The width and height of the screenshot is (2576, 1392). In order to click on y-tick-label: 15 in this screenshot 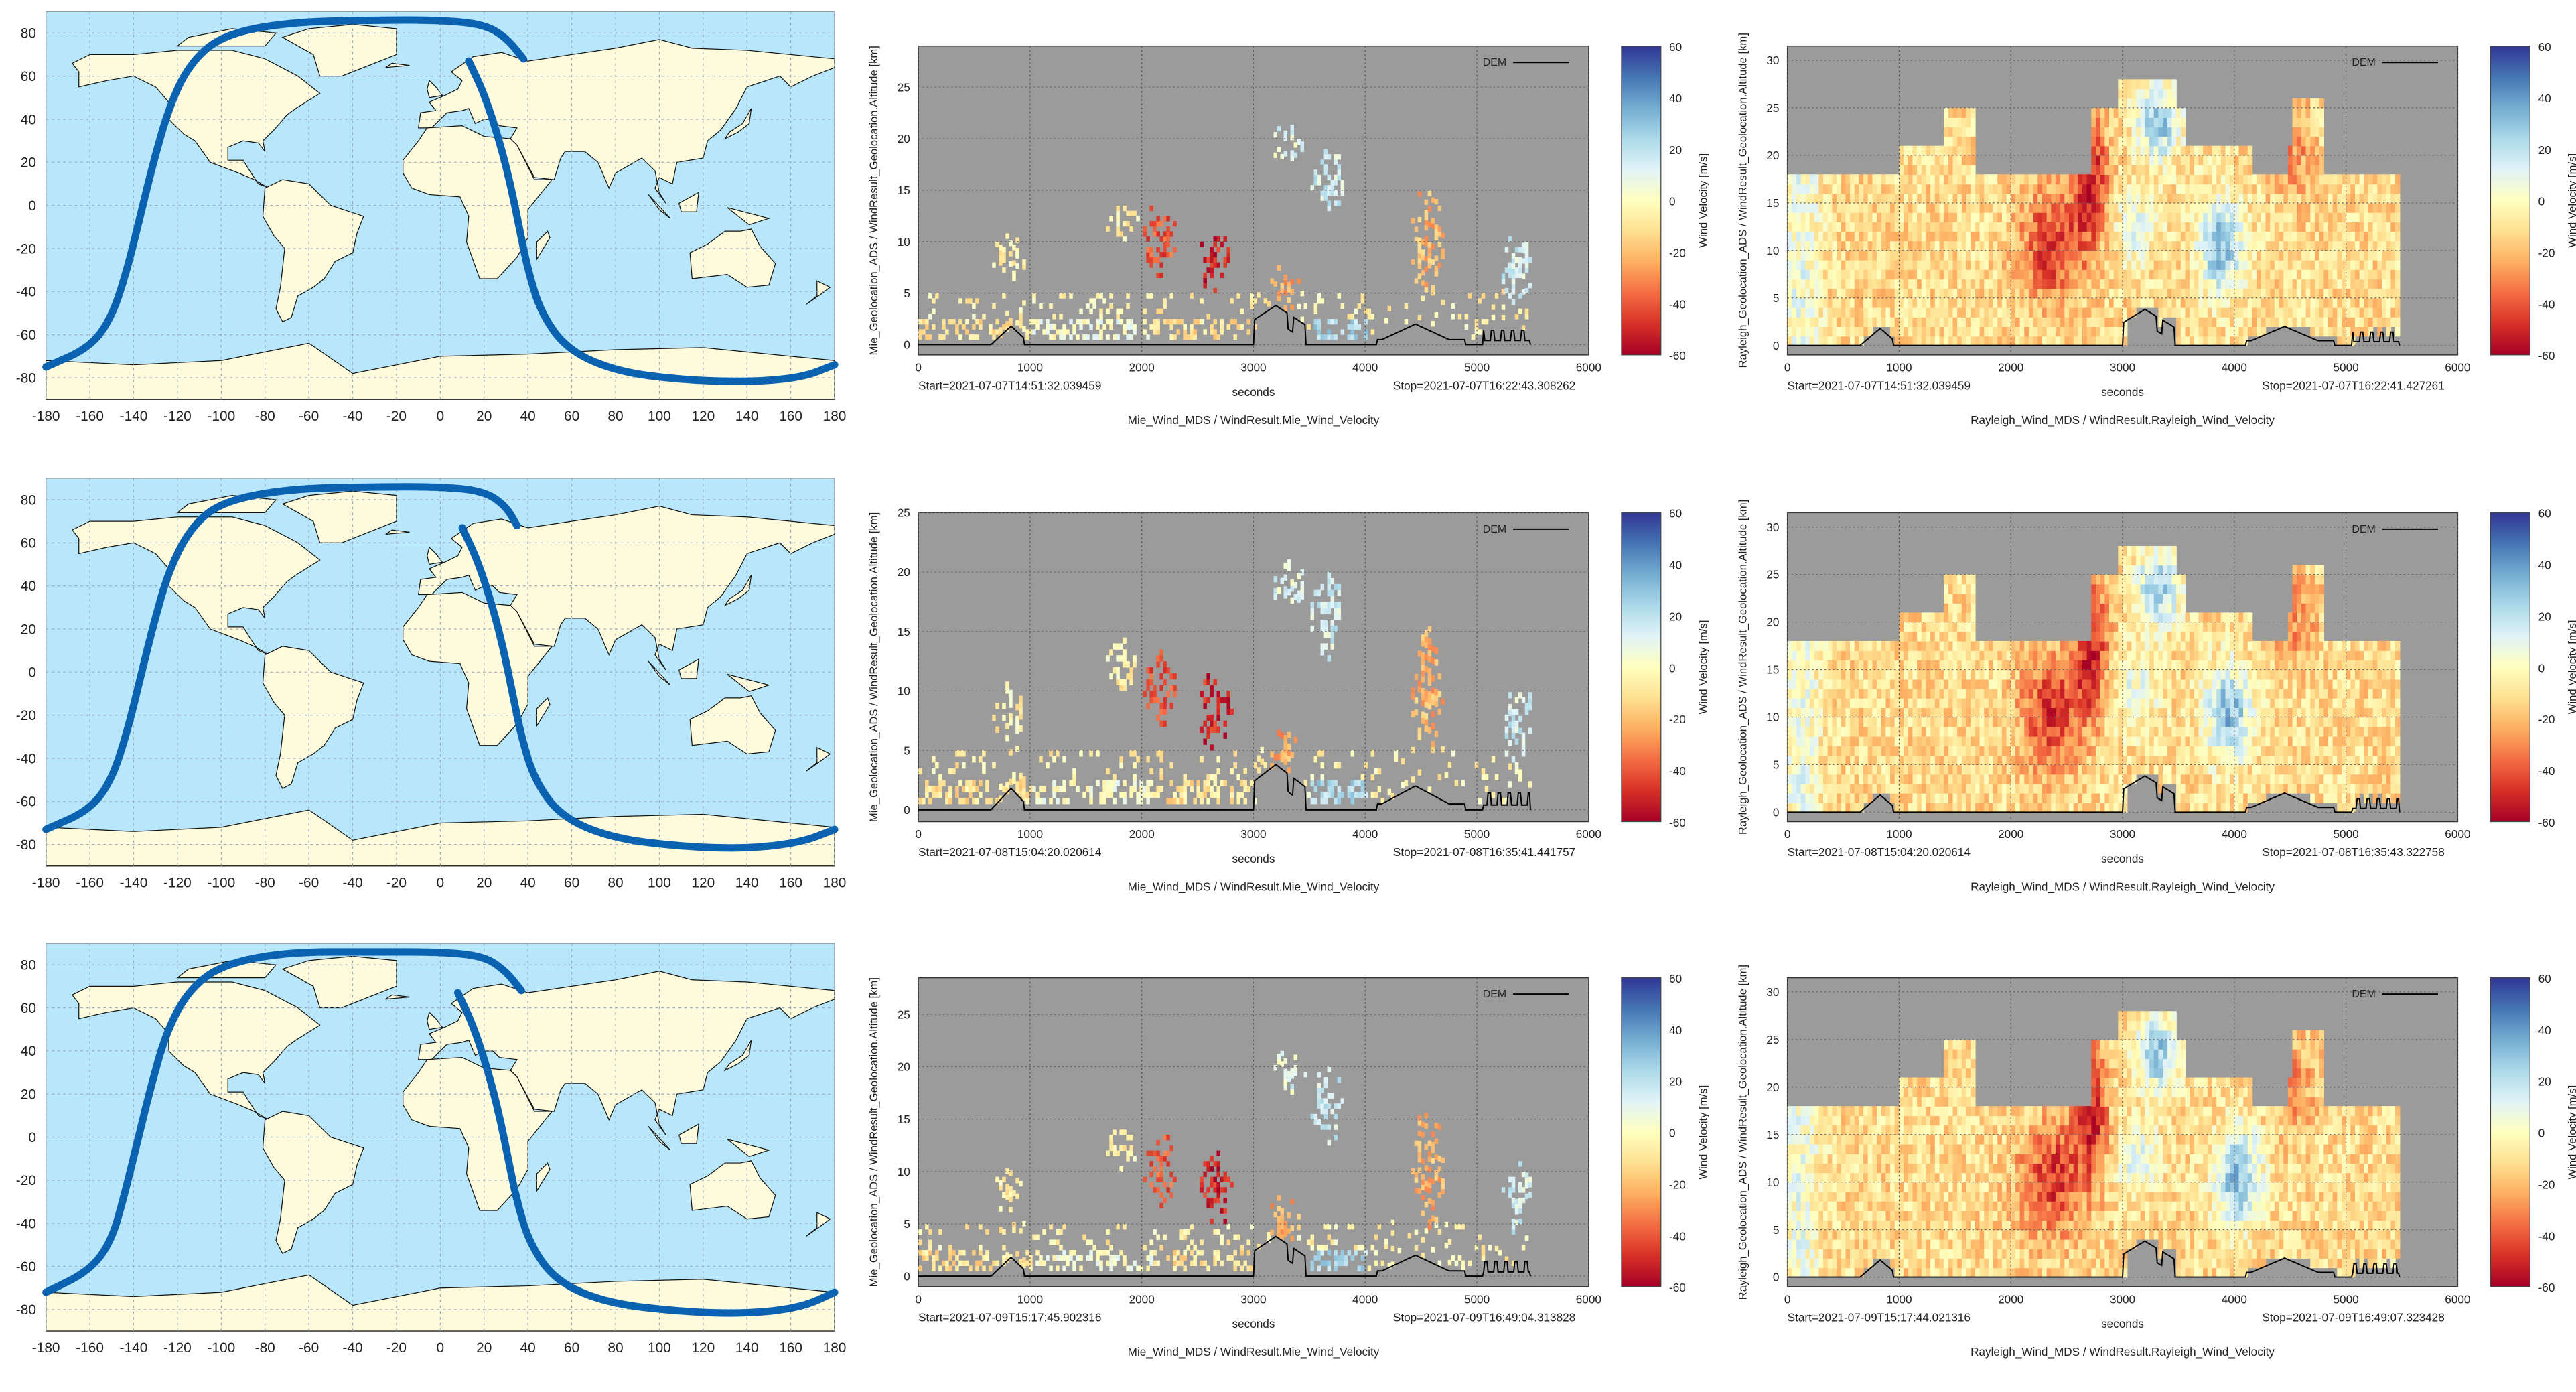, I will do `click(1772, 203)`.